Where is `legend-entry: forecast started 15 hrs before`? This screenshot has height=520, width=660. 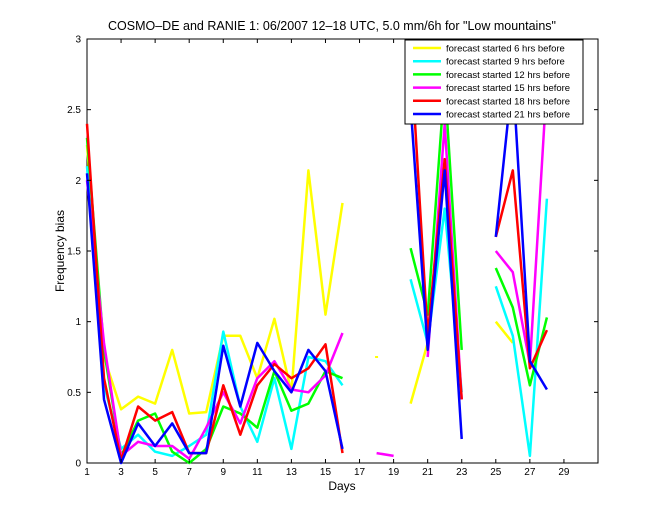 legend-entry: forecast started 15 hrs before is located at coordinates (491, 88).